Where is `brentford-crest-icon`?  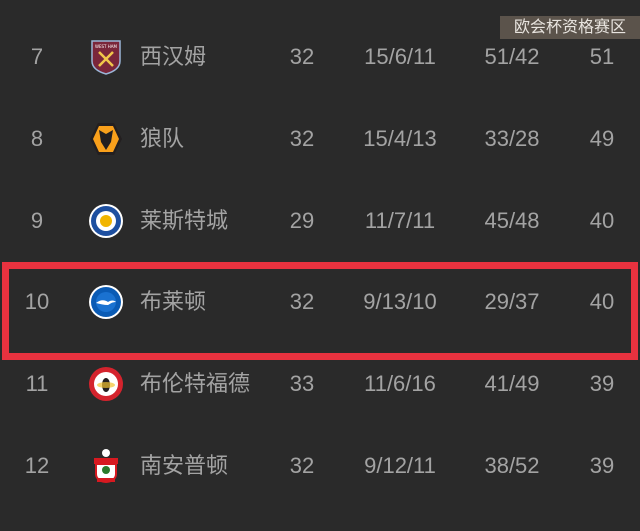
brentford-crest-icon is located at coordinates (106, 384).